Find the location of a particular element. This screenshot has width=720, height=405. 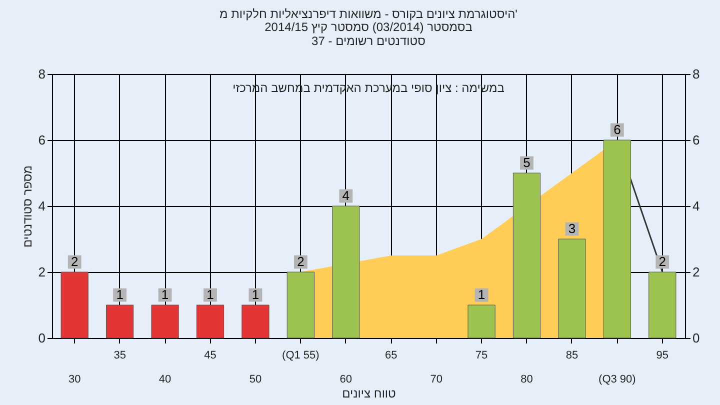

data-label: 3 is located at coordinates (572, 228).